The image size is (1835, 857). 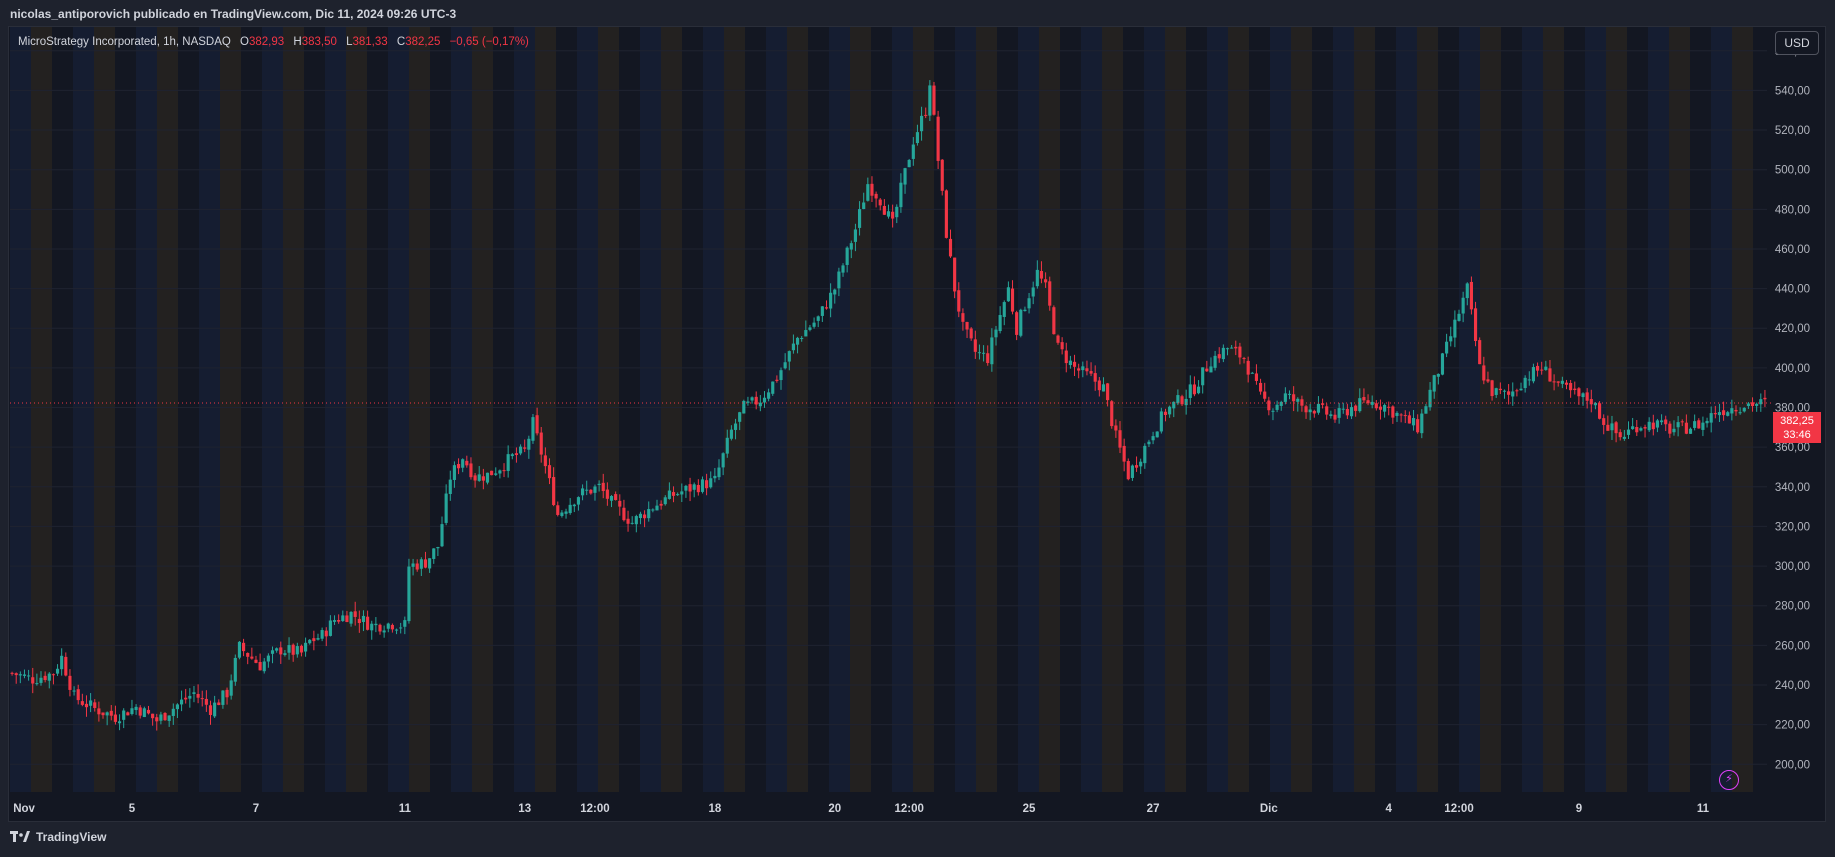 I want to click on y-tick-label: 220,00, so click(x=1792, y=726).